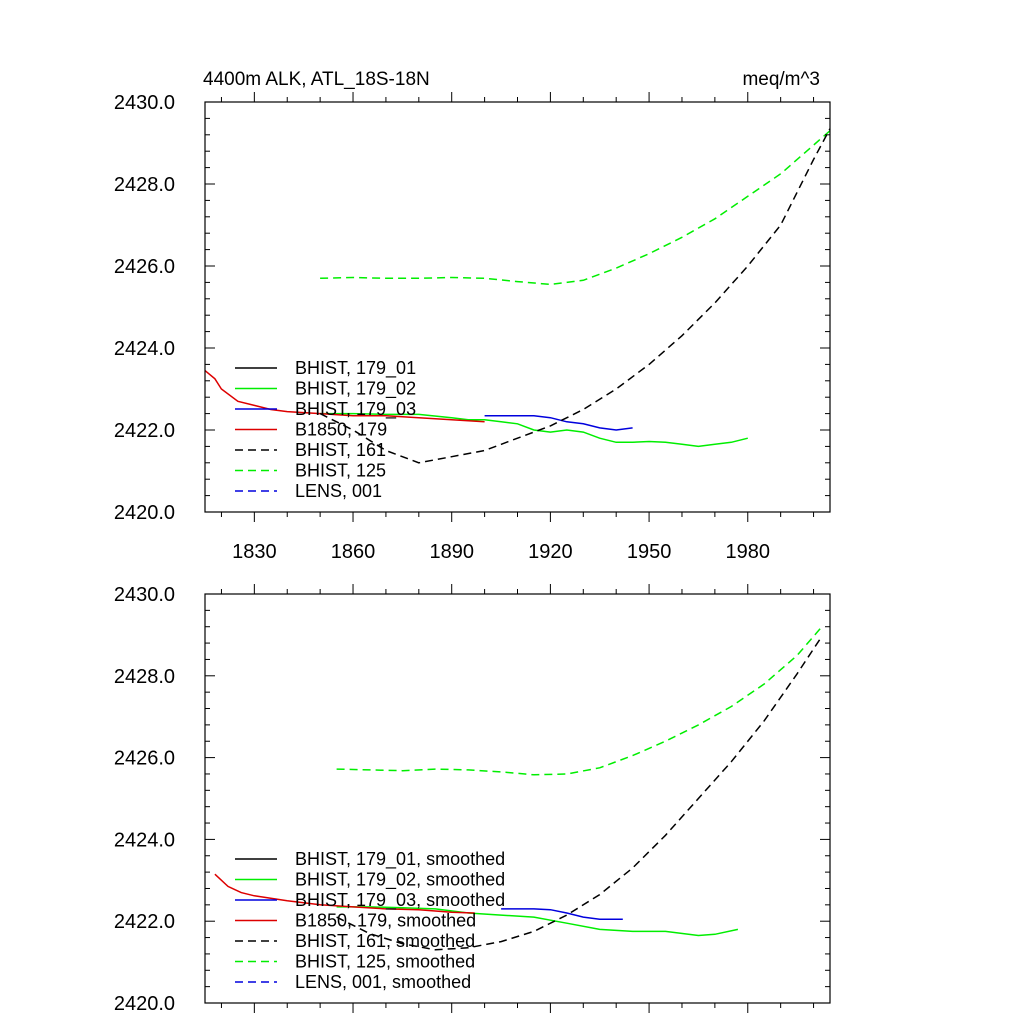 This screenshot has width=1024, height=1024. Describe the element at coordinates (316, 79) in the screenshot. I see `chart-title-left: 4400m ALK, ATL_18S-18N` at that location.